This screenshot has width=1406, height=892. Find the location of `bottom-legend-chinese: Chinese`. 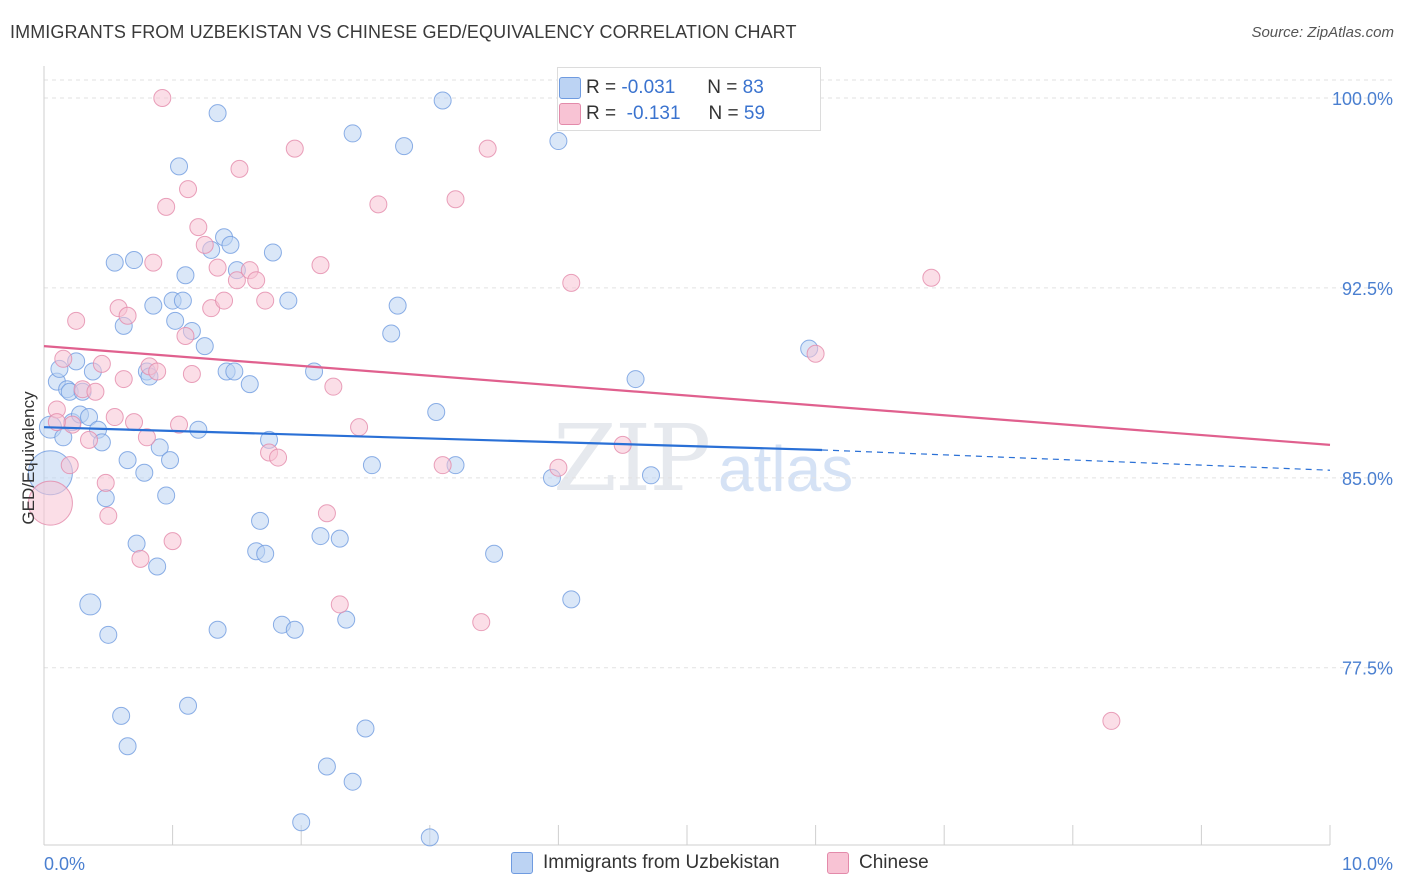

bottom-legend-chinese: Chinese is located at coordinates (878, 863).